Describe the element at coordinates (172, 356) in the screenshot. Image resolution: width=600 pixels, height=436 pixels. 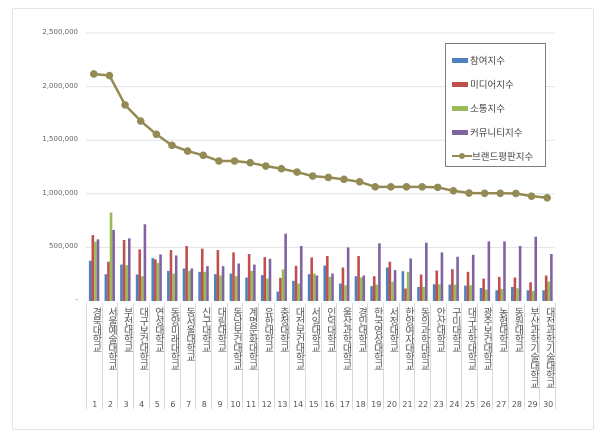
I see `x-category: 동양미래대학교 6` at that location.